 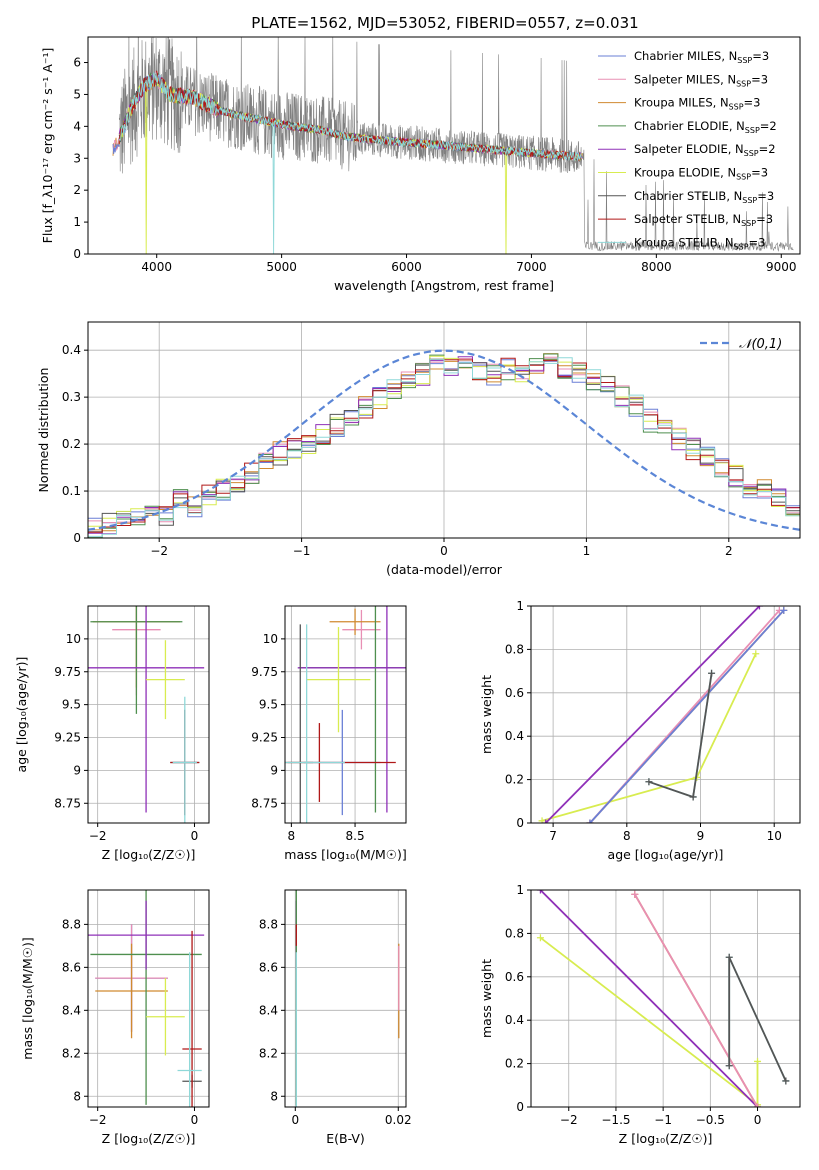 I want to click on x-axis-label: Z [log₁₀(Z/Z☉)], so click(x=149, y=854).